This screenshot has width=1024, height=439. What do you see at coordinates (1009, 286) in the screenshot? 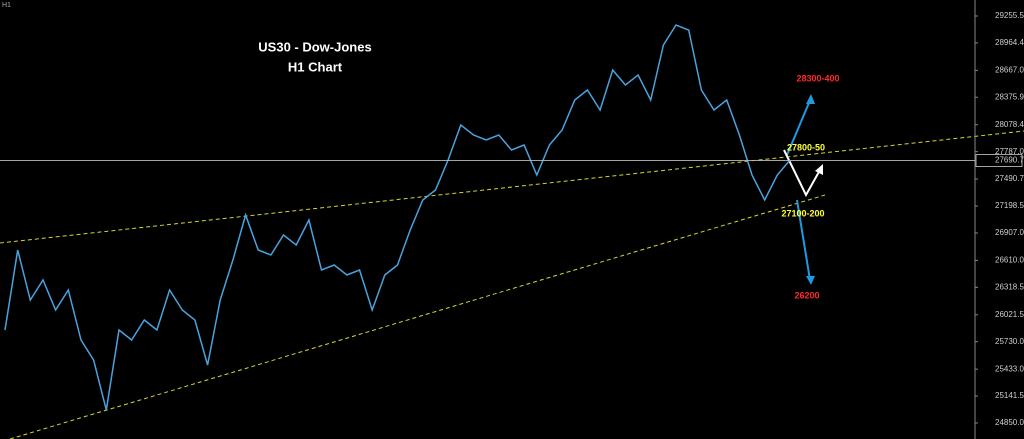
I see `y-tick-label: 26318.5` at bounding box center [1009, 286].